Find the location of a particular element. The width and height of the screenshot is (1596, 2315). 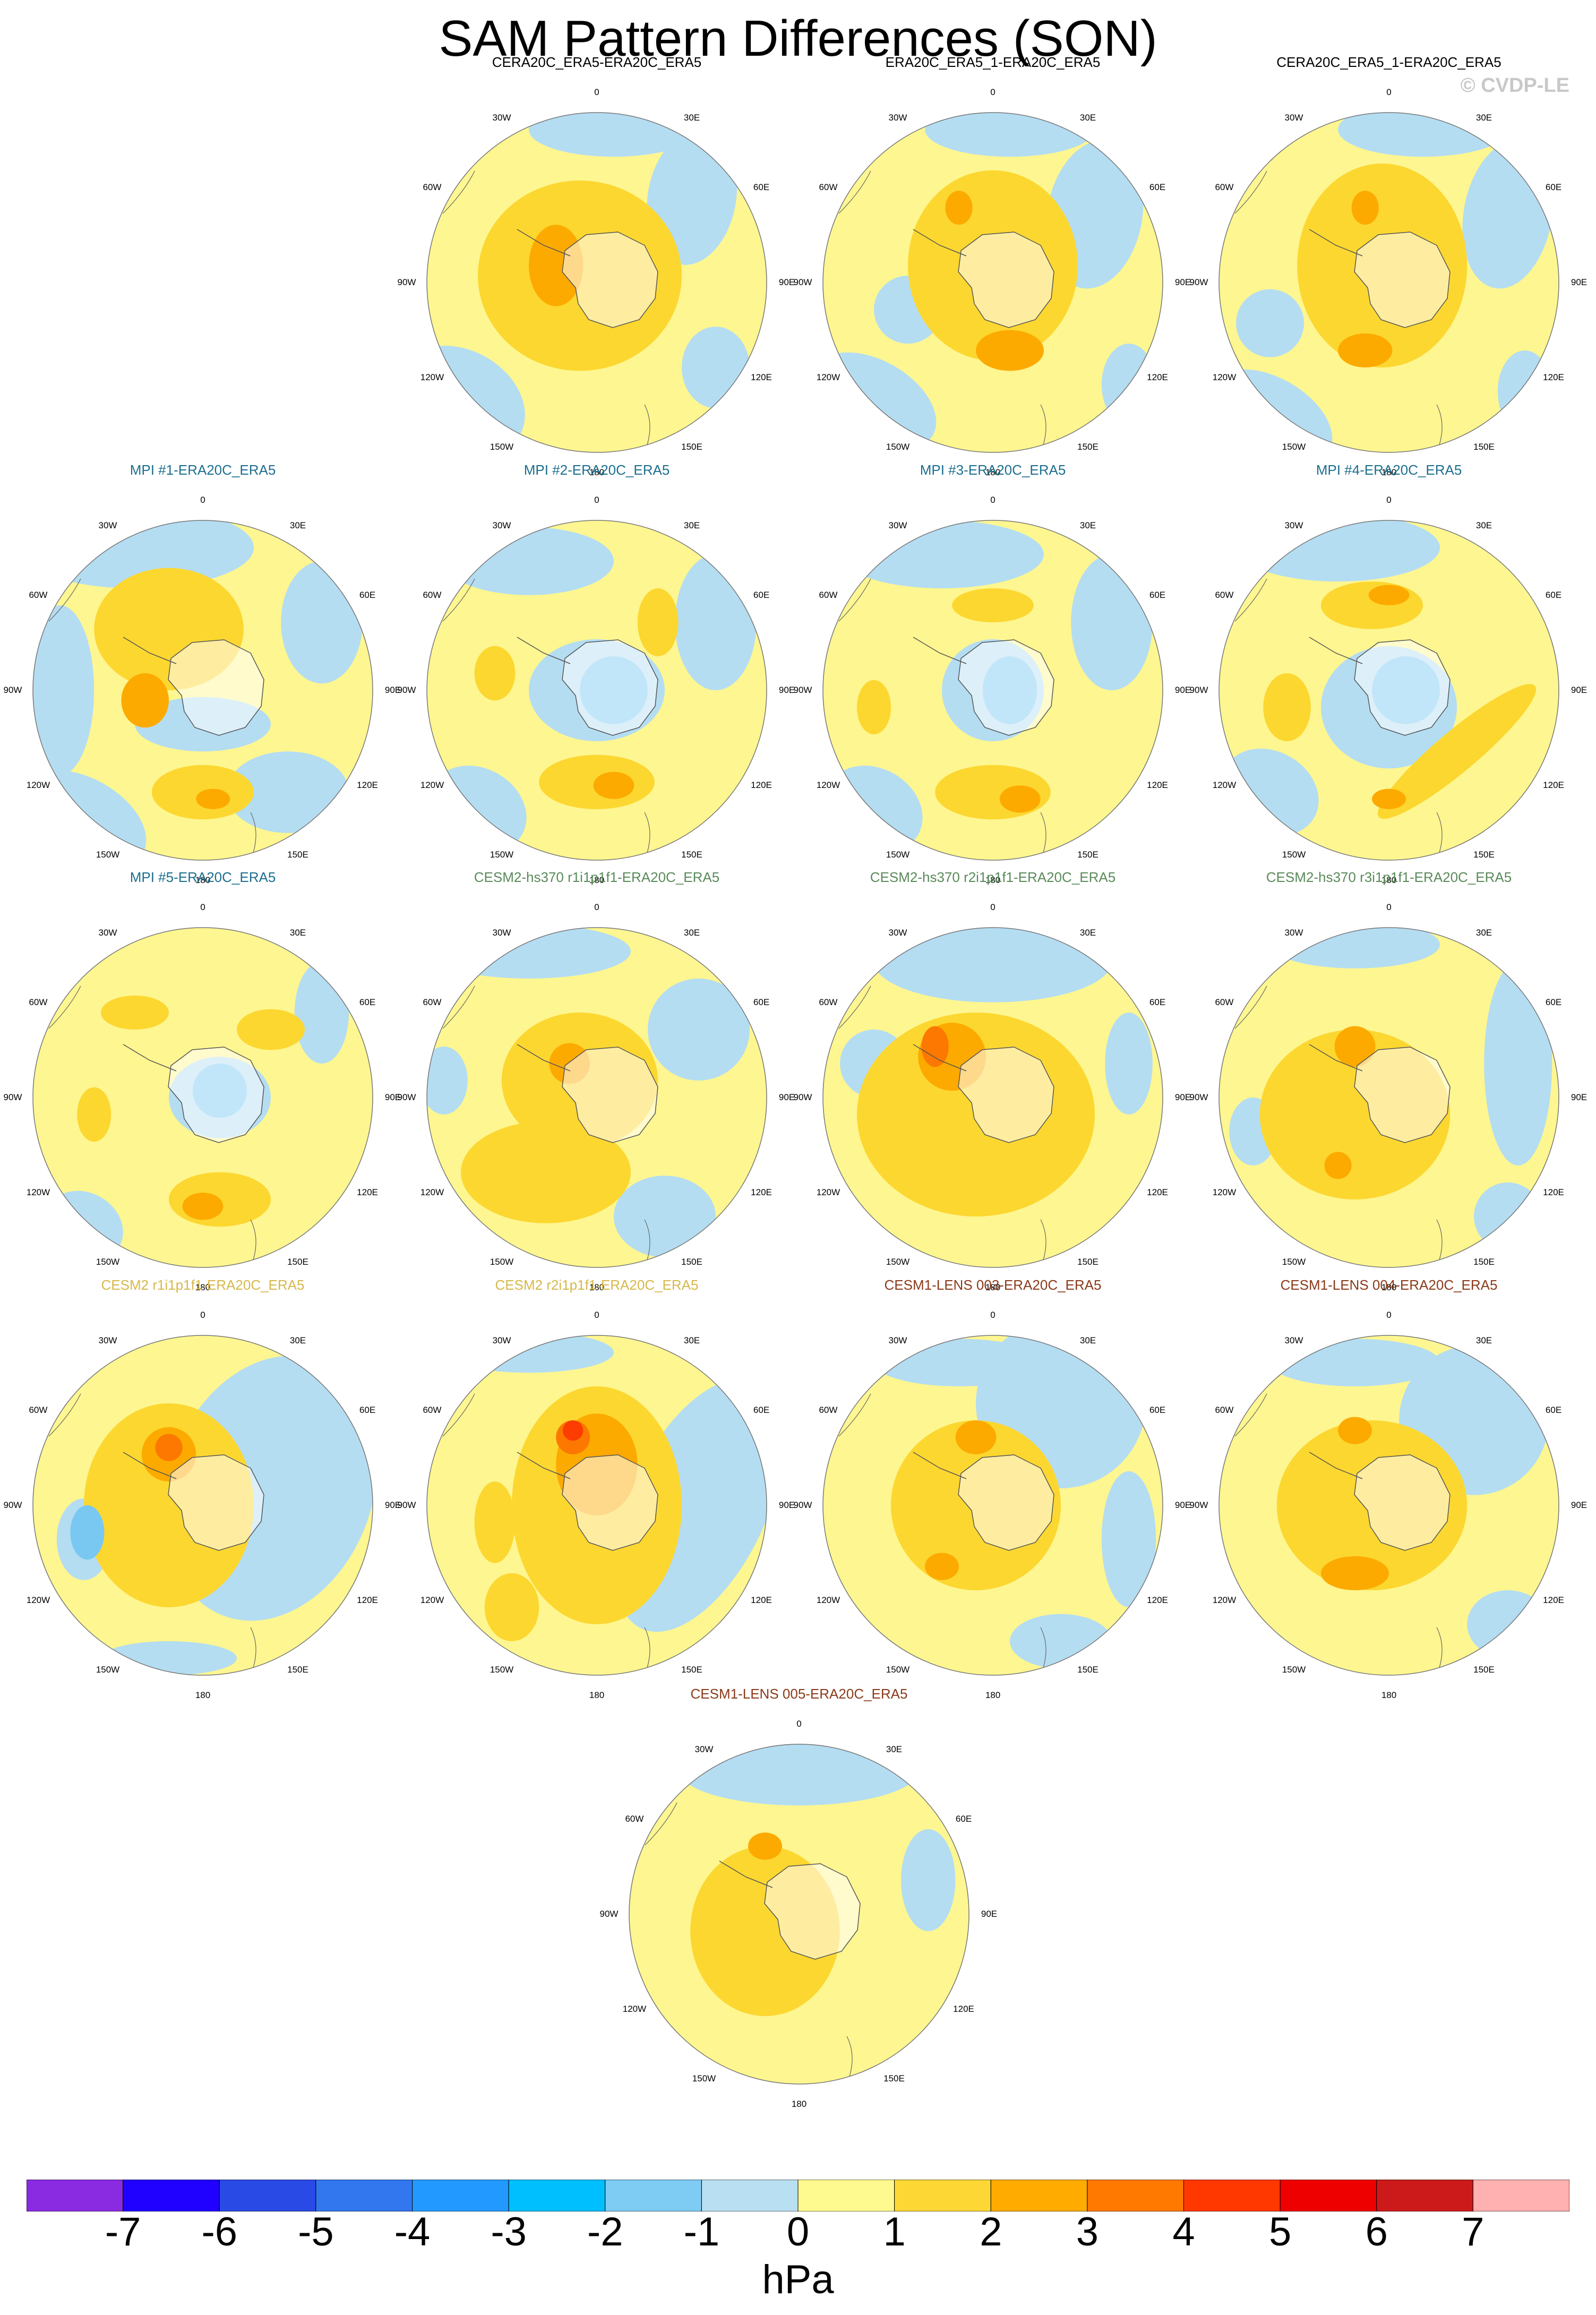

panel-title: CESM1-LENS 003-ERA20C_ERA5 is located at coordinates (993, 1285).